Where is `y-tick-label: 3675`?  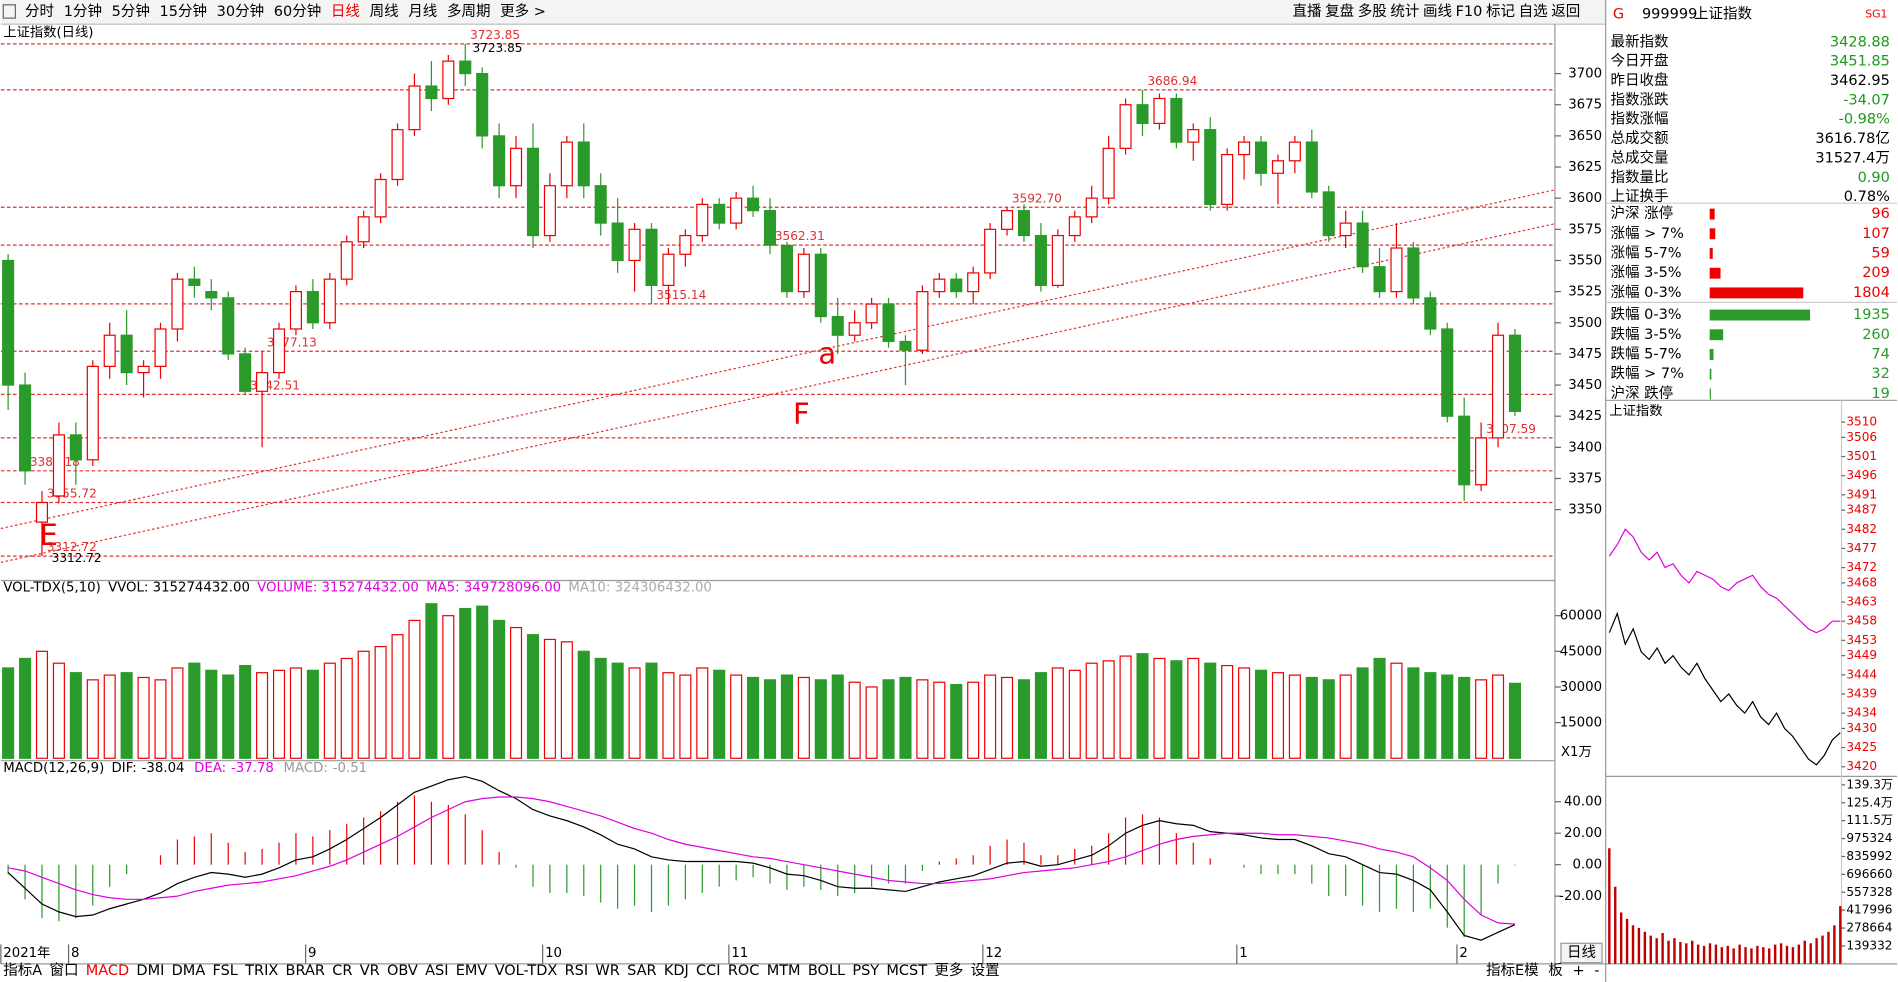 y-tick-label: 3675 is located at coordinates (1585, 105).